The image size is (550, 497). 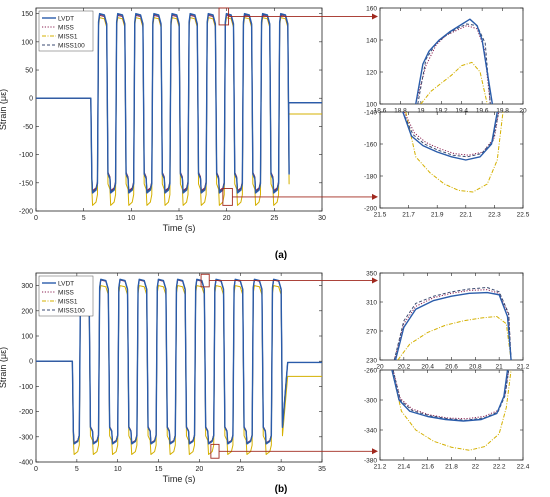 I want to click on chart-b-zoom-bottom-xtick-label: 22.4, so click(x=523, y=467).